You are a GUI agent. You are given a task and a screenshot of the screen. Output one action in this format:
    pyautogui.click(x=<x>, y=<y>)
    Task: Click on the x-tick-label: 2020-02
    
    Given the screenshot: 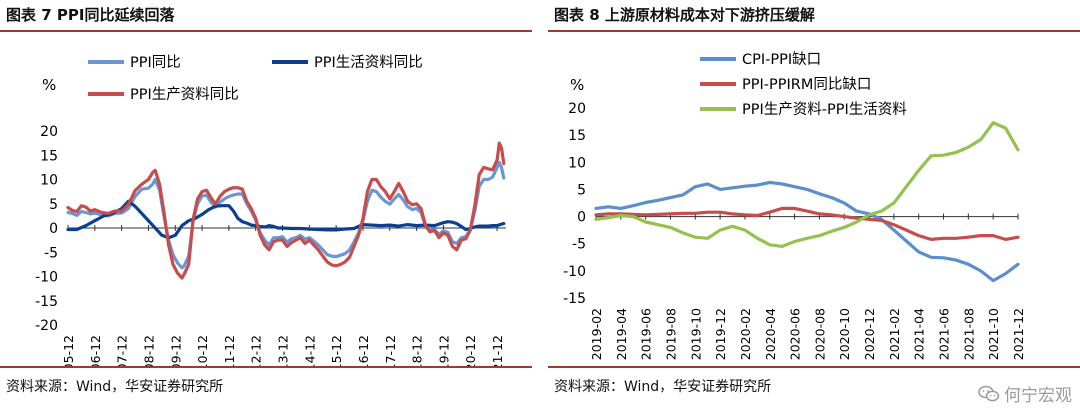 What is the action you would take?
    pyautogui.click(x=745, y=334)
    